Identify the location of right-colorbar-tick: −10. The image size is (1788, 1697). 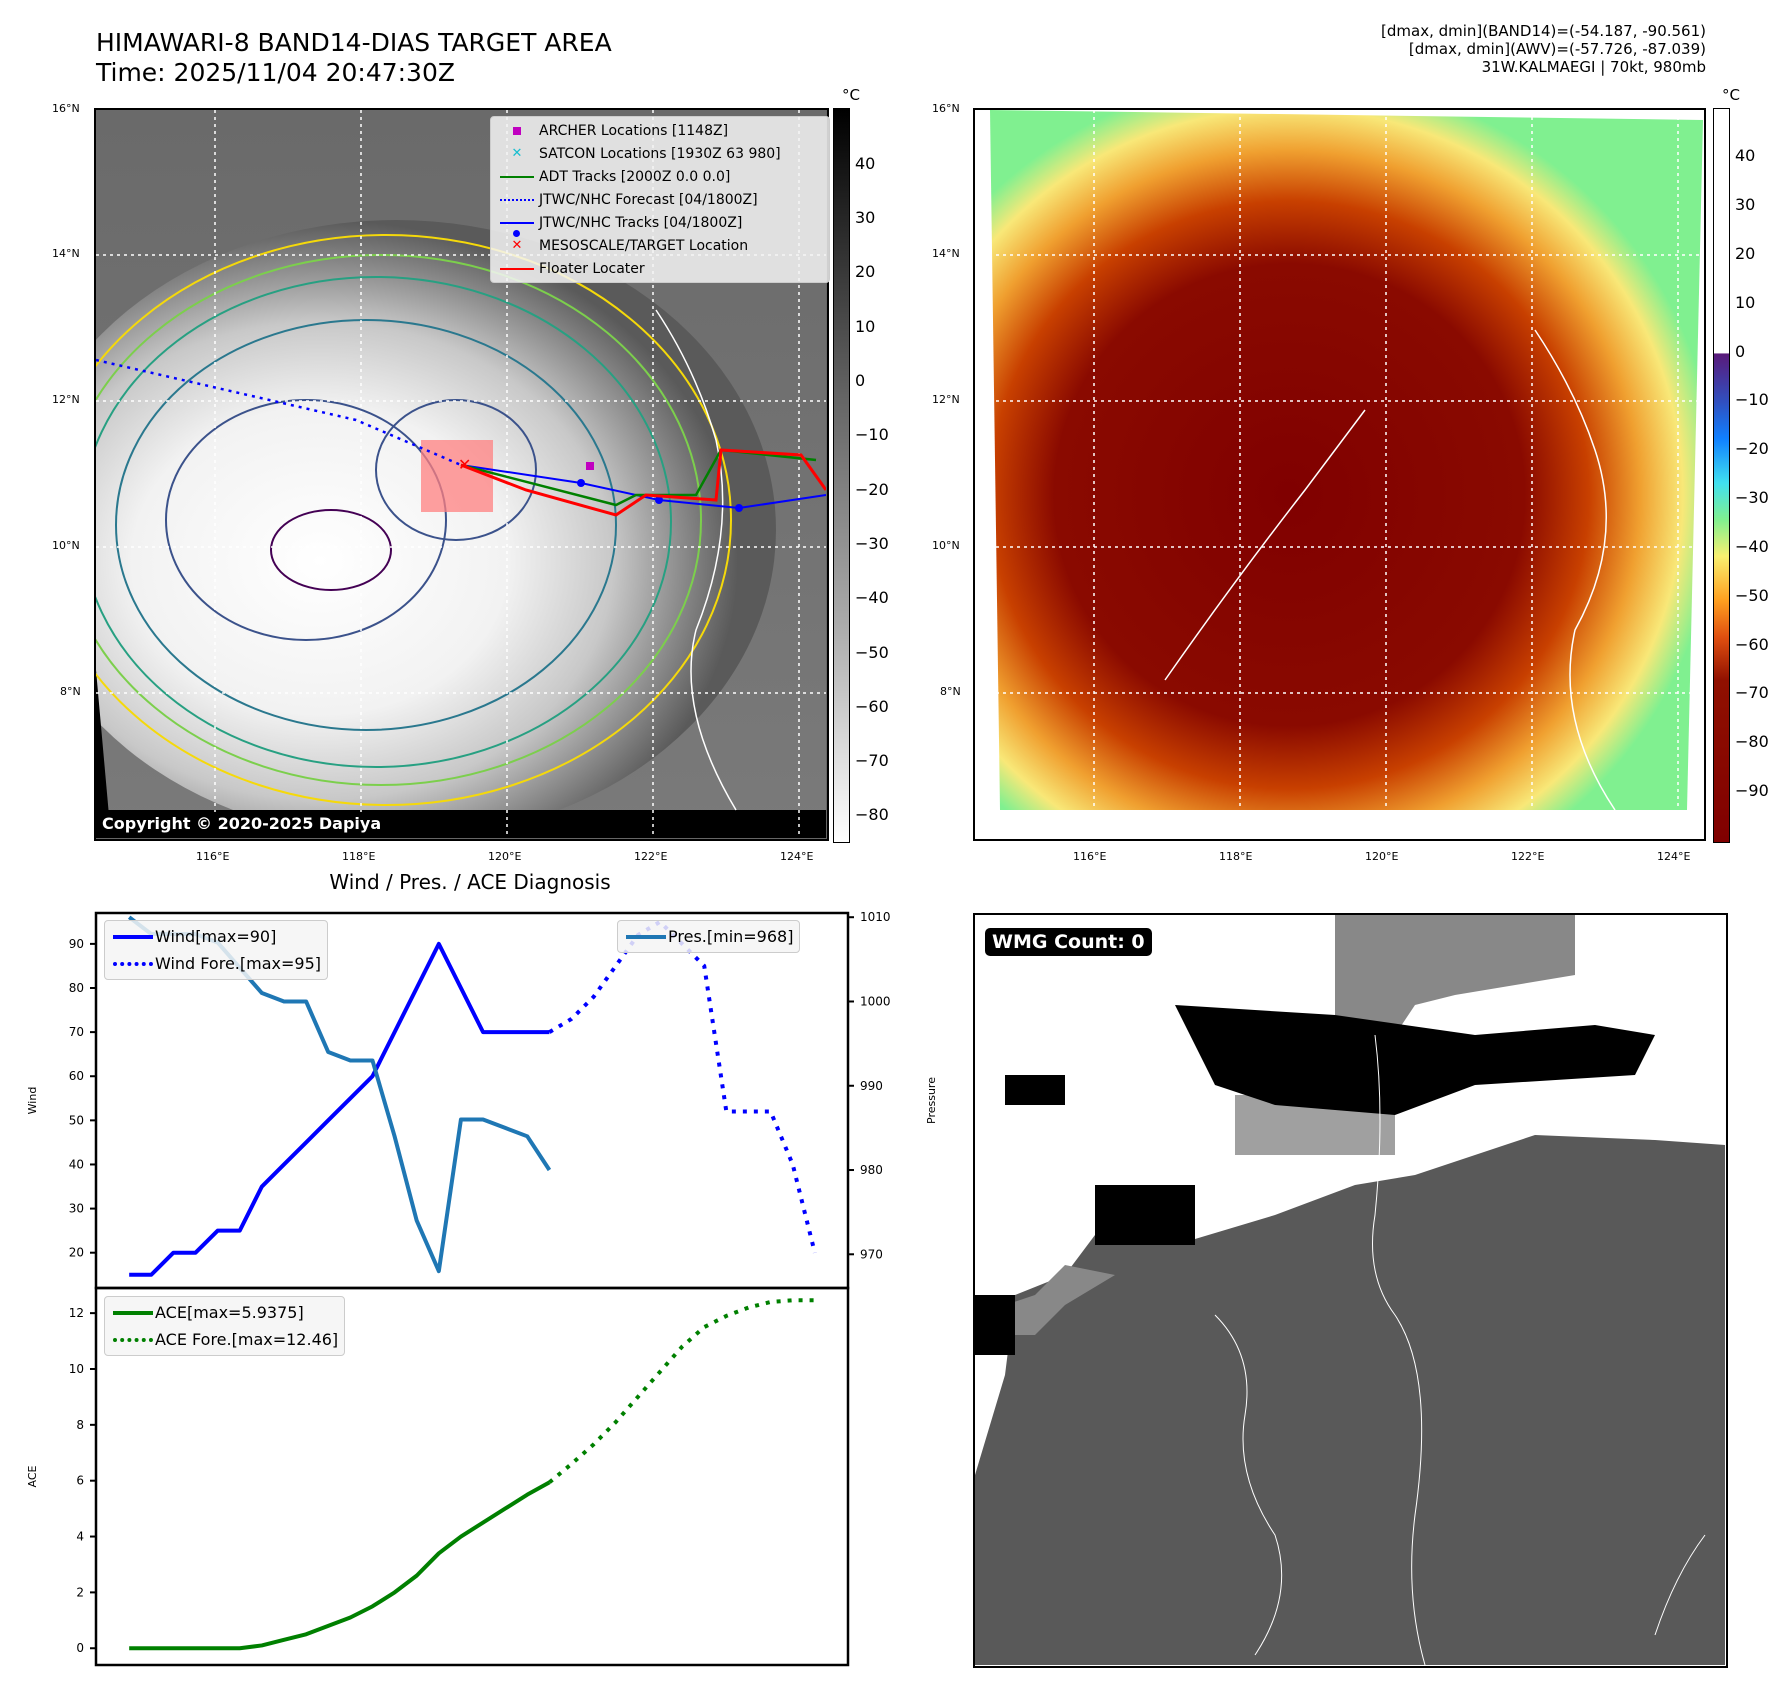
(1752, 400).